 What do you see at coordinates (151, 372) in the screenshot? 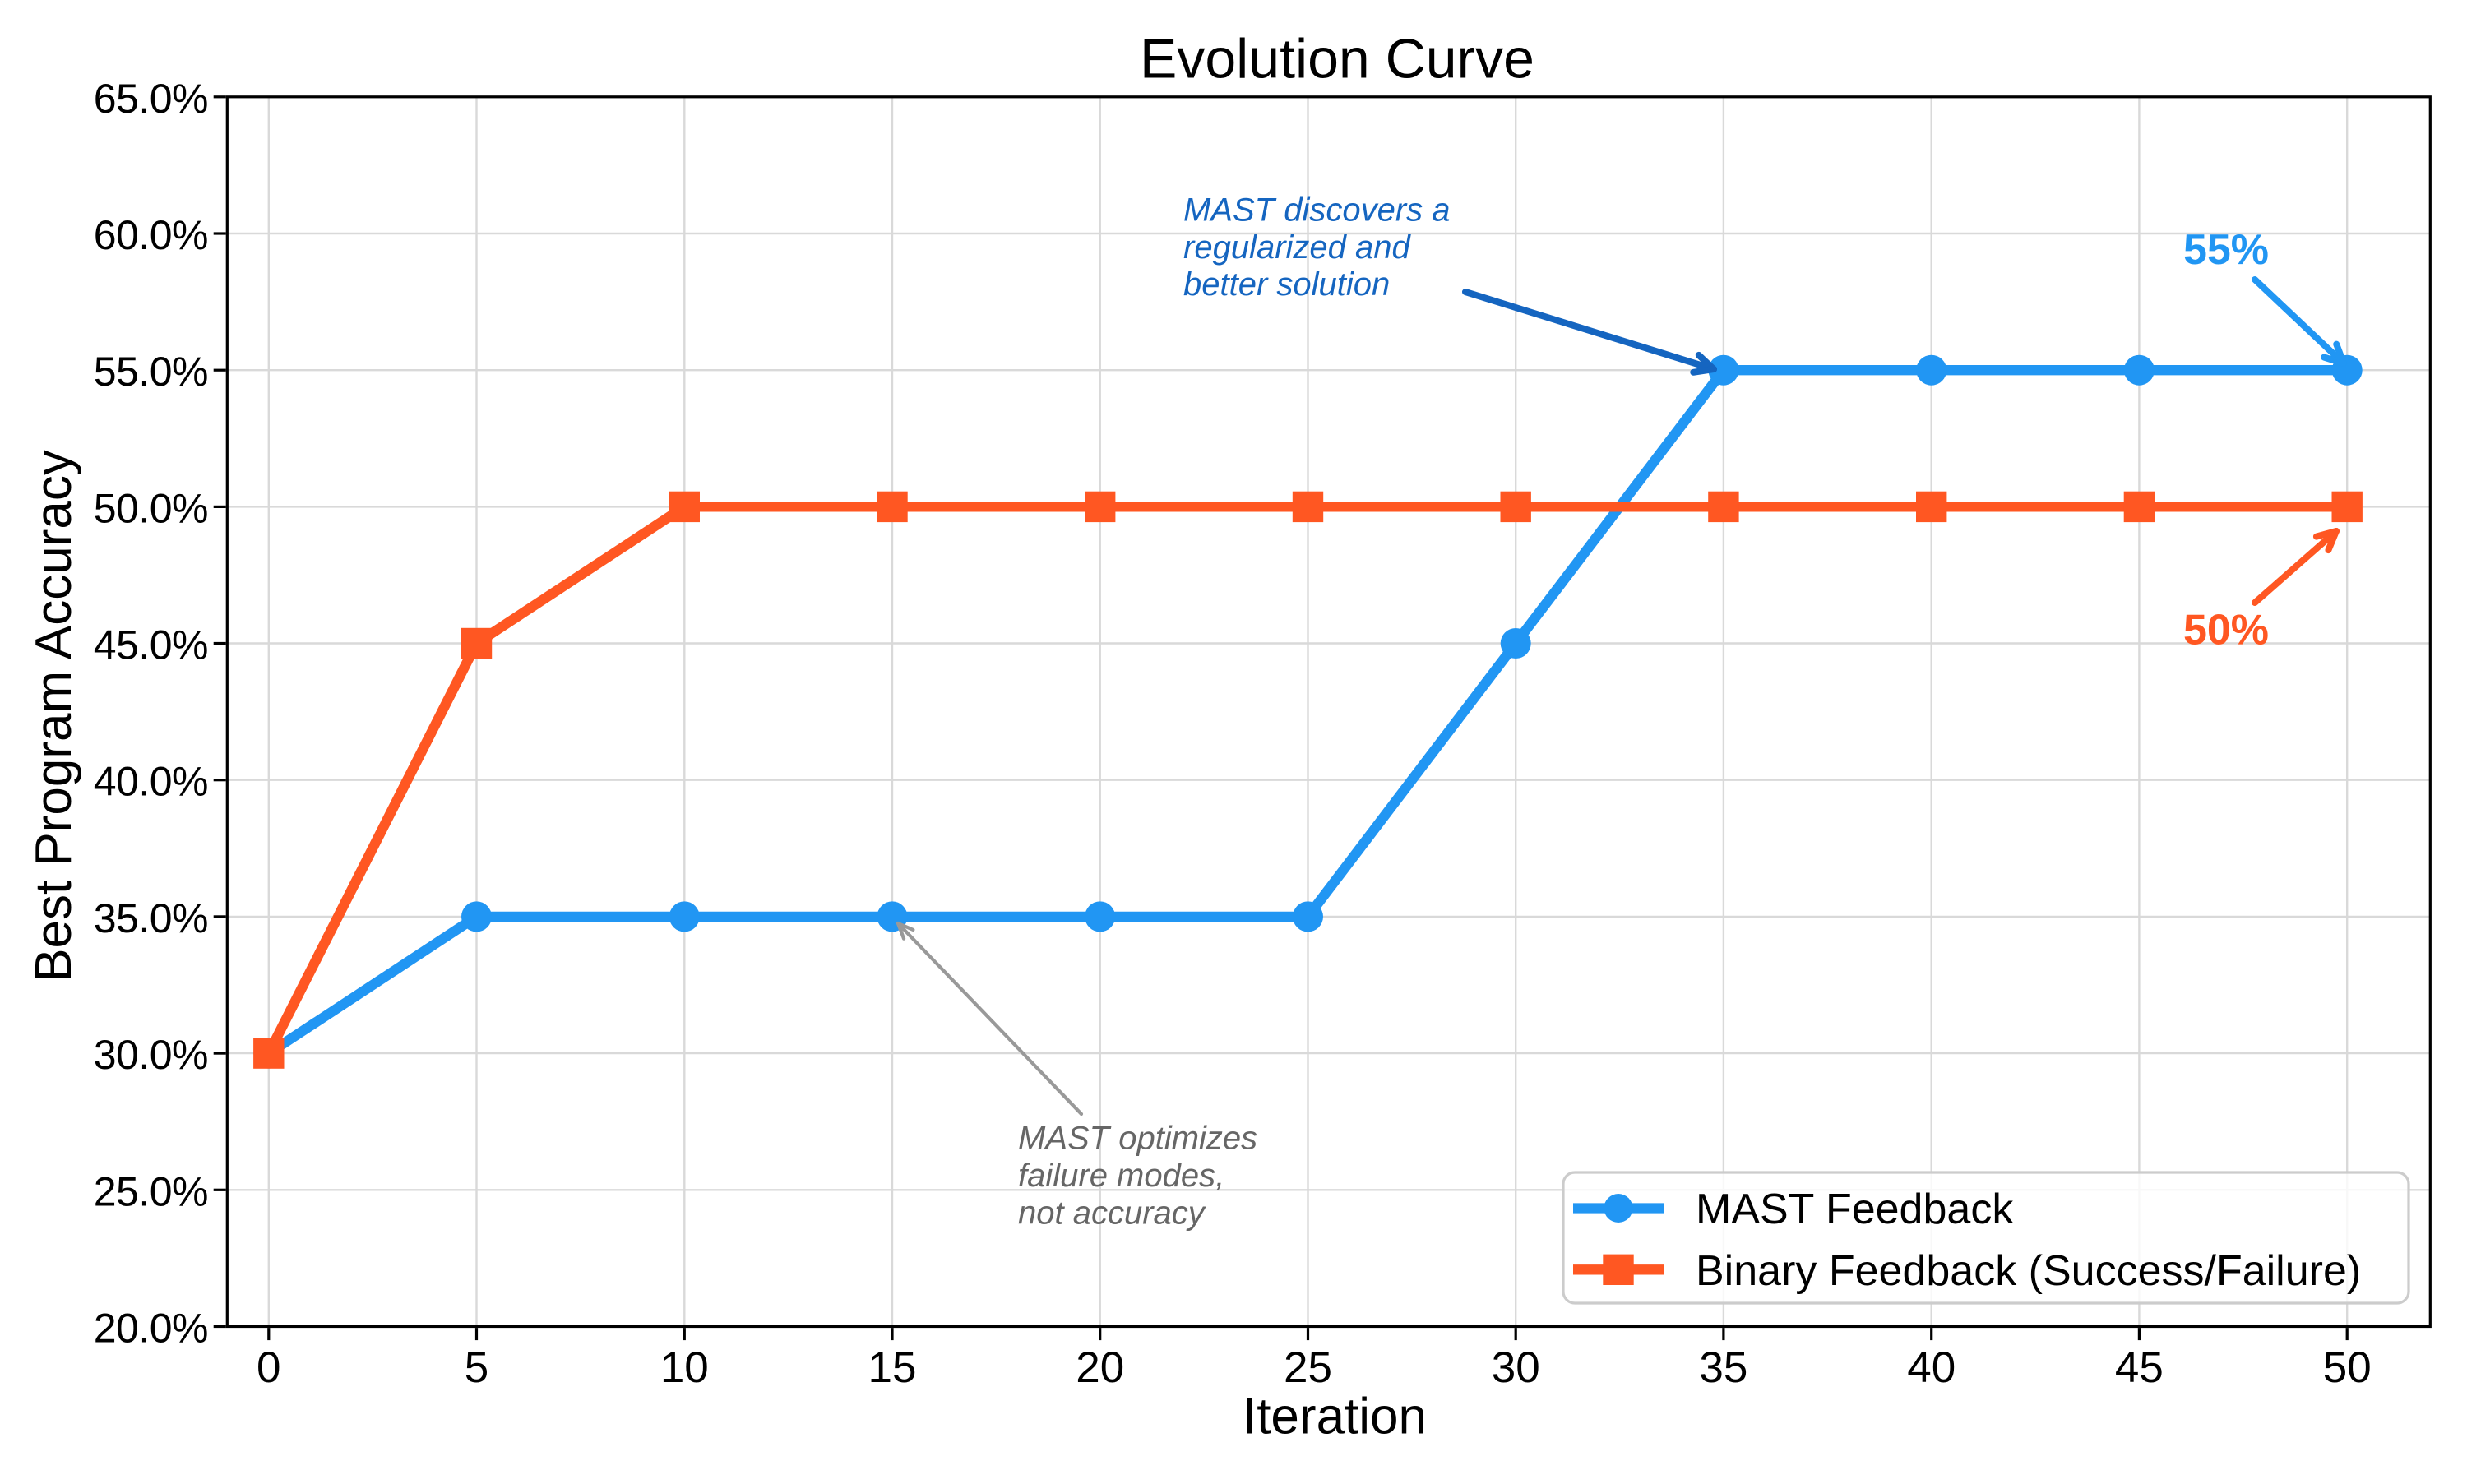
I see `svg-text: 55.0%` at bounding box center [151, 372].